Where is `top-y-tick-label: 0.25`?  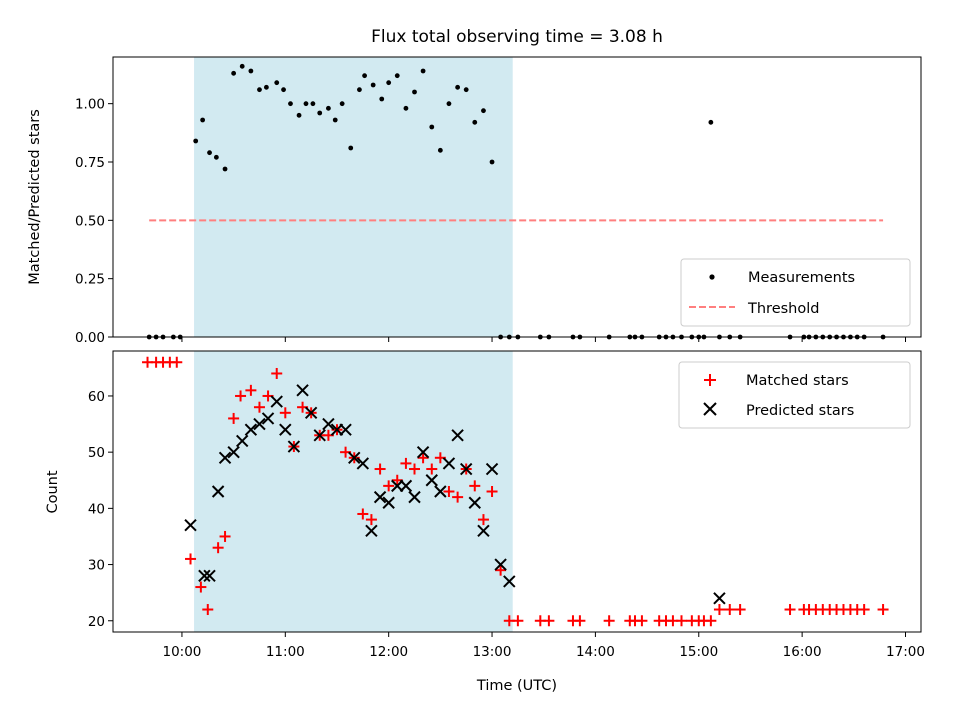 top-y-tick-label: 0.25 is located at coordinates (90, 280).